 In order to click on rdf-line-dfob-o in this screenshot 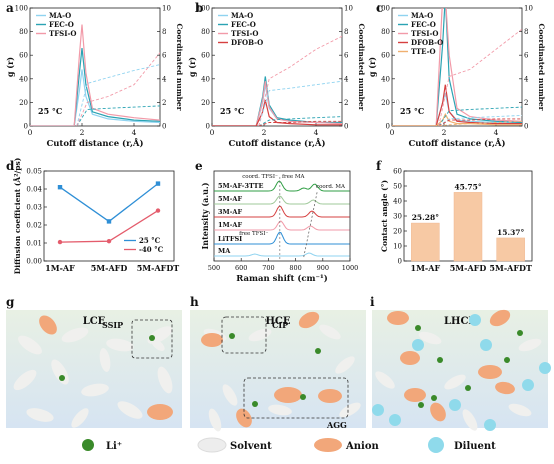, I will do `click(457, 105)`.